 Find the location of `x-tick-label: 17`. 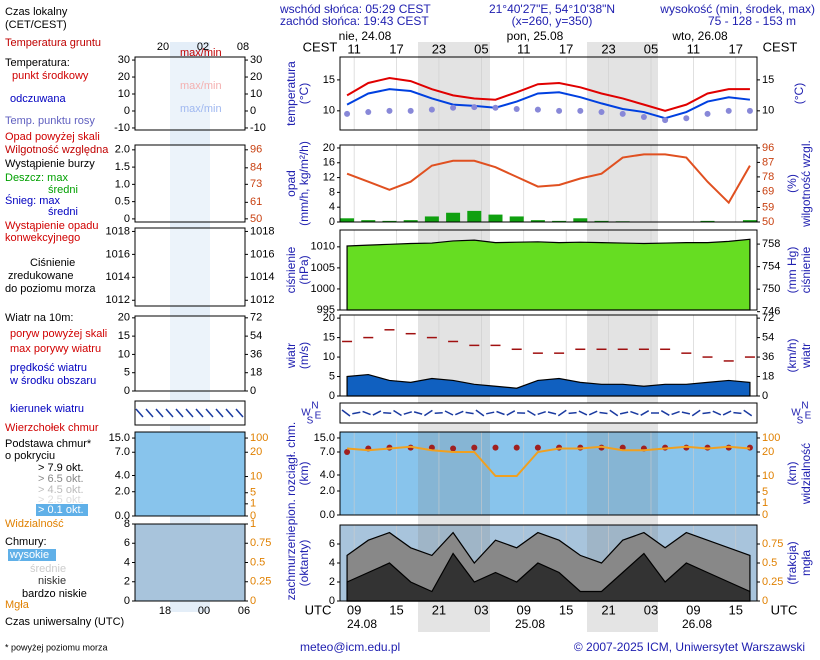

x-tick-label: 17 is located at coordinates (736, 48).